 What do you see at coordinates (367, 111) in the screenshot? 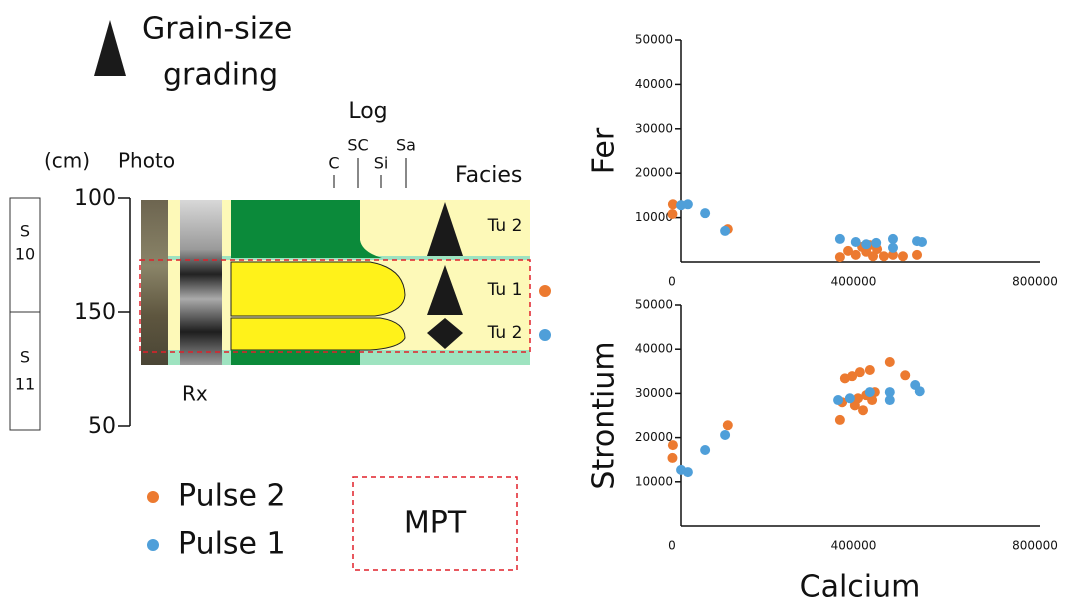
I see `log-title: Log` at bounding box center [367, 111].